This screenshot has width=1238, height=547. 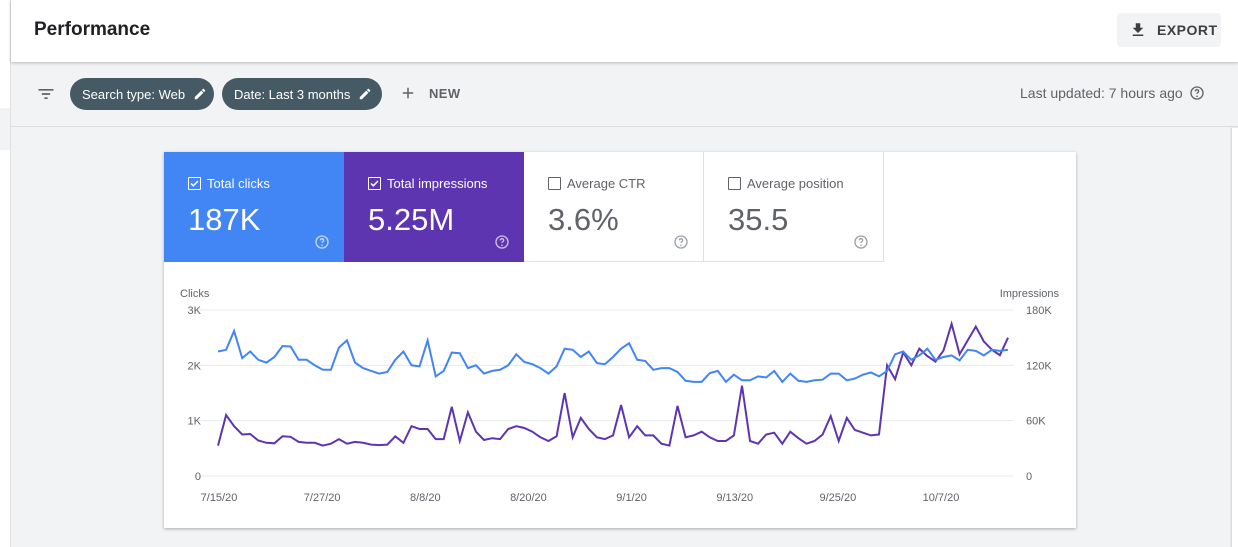 I want to click on x-tick-label: 7/15/20, so click(x=219, y=498).